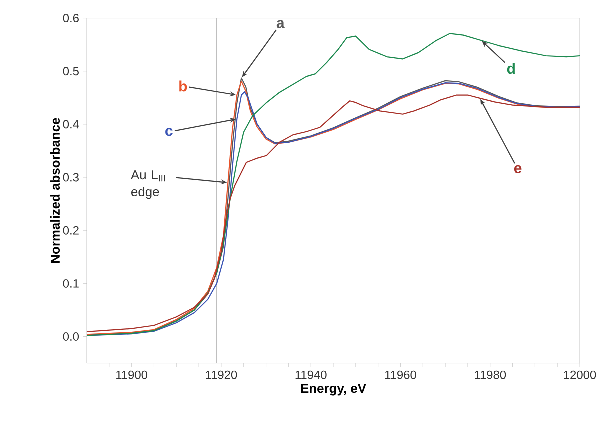 The height and width of the screenshot is (433, 606). I want to click on x-tick-label: 12000, so click(580, 375).